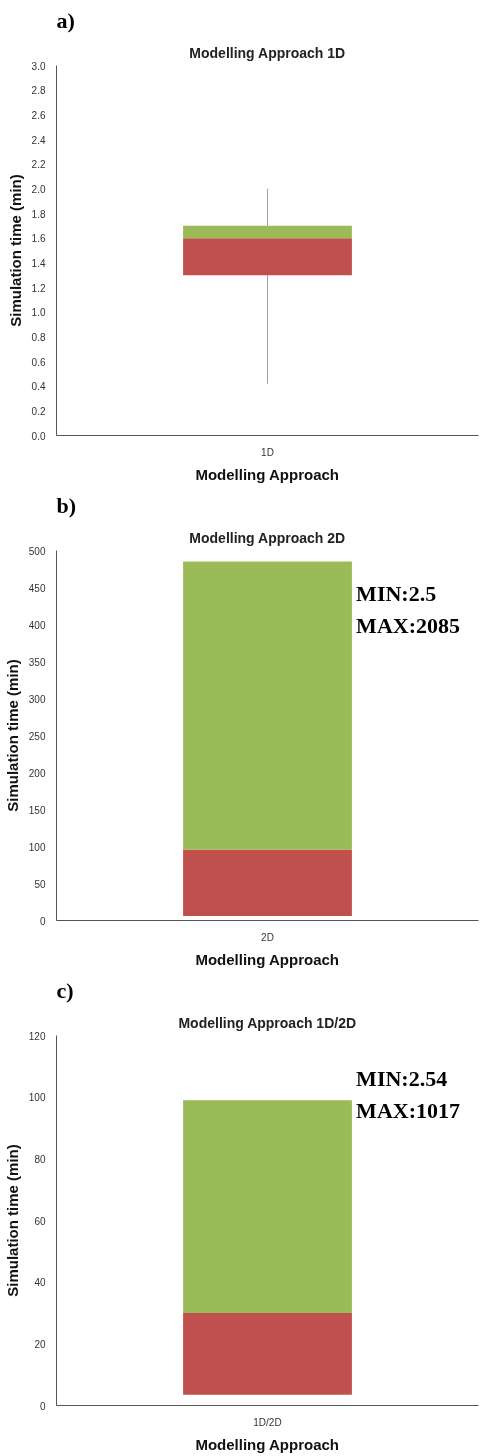 This screenshot has width=488, height=1456. What do you see at coordinates (38, 387) in the screenshot?
I see `y-tick-label: 0.4` at bounding box center [38, 387].